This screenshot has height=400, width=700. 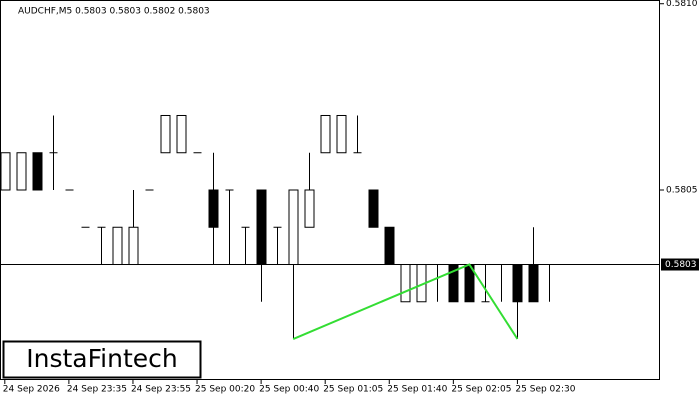 I want to click on x-tick-label: 25 Sep 01:40, so click(x=417, y=390).